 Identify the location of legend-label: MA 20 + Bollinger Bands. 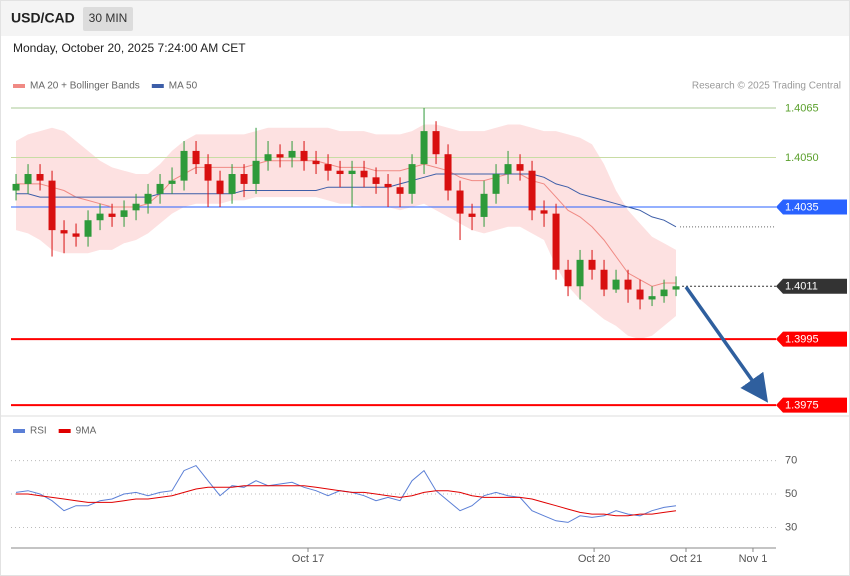
(85, 86).